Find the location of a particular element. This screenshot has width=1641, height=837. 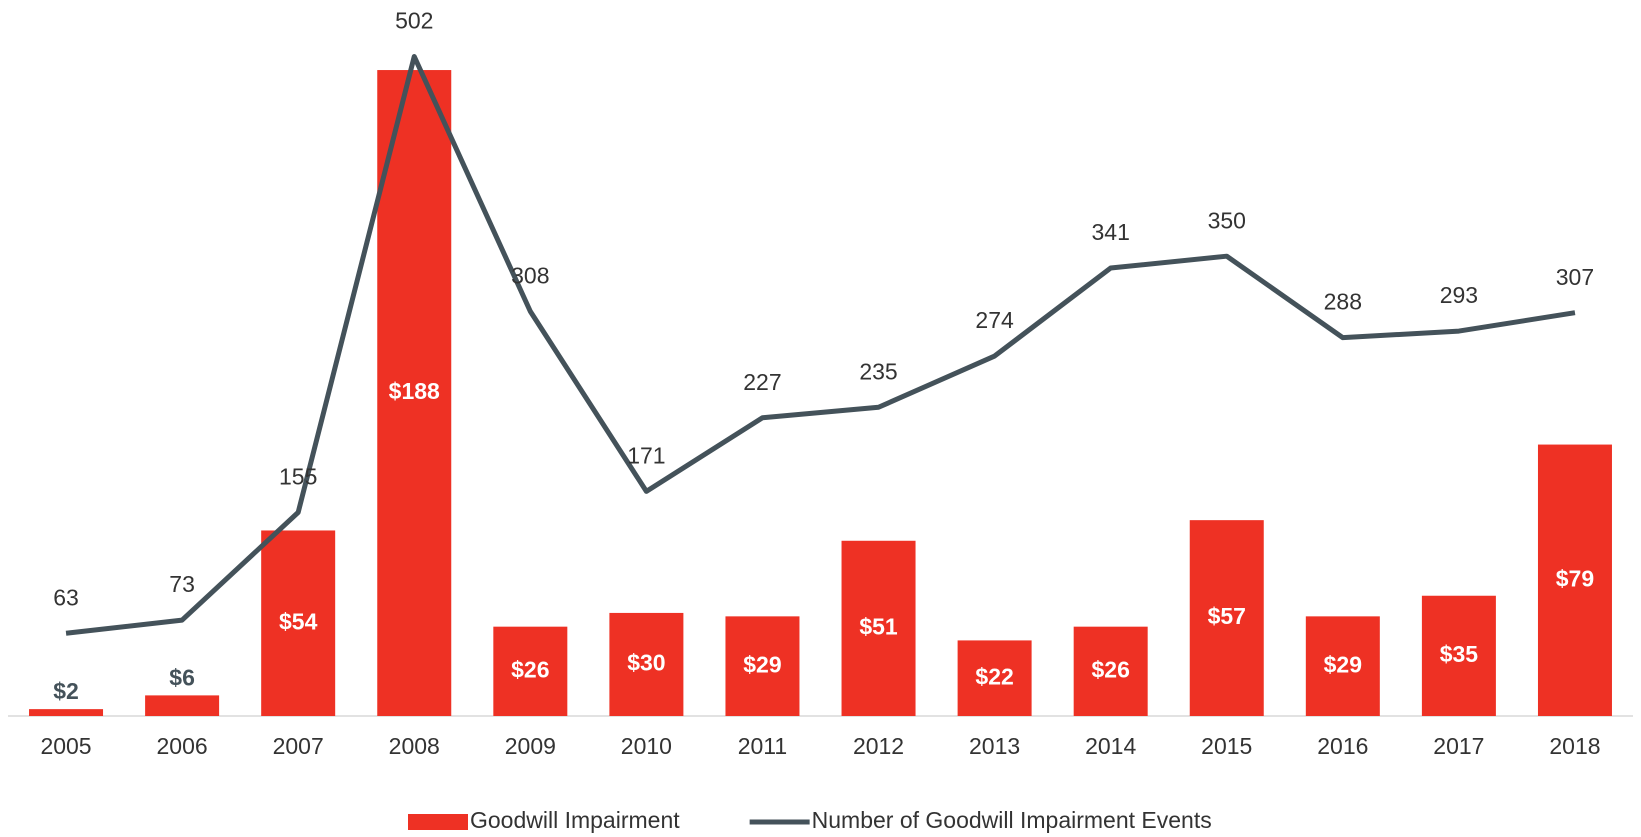

x-tick-label: 2012 is located at coordinates (878, 746).